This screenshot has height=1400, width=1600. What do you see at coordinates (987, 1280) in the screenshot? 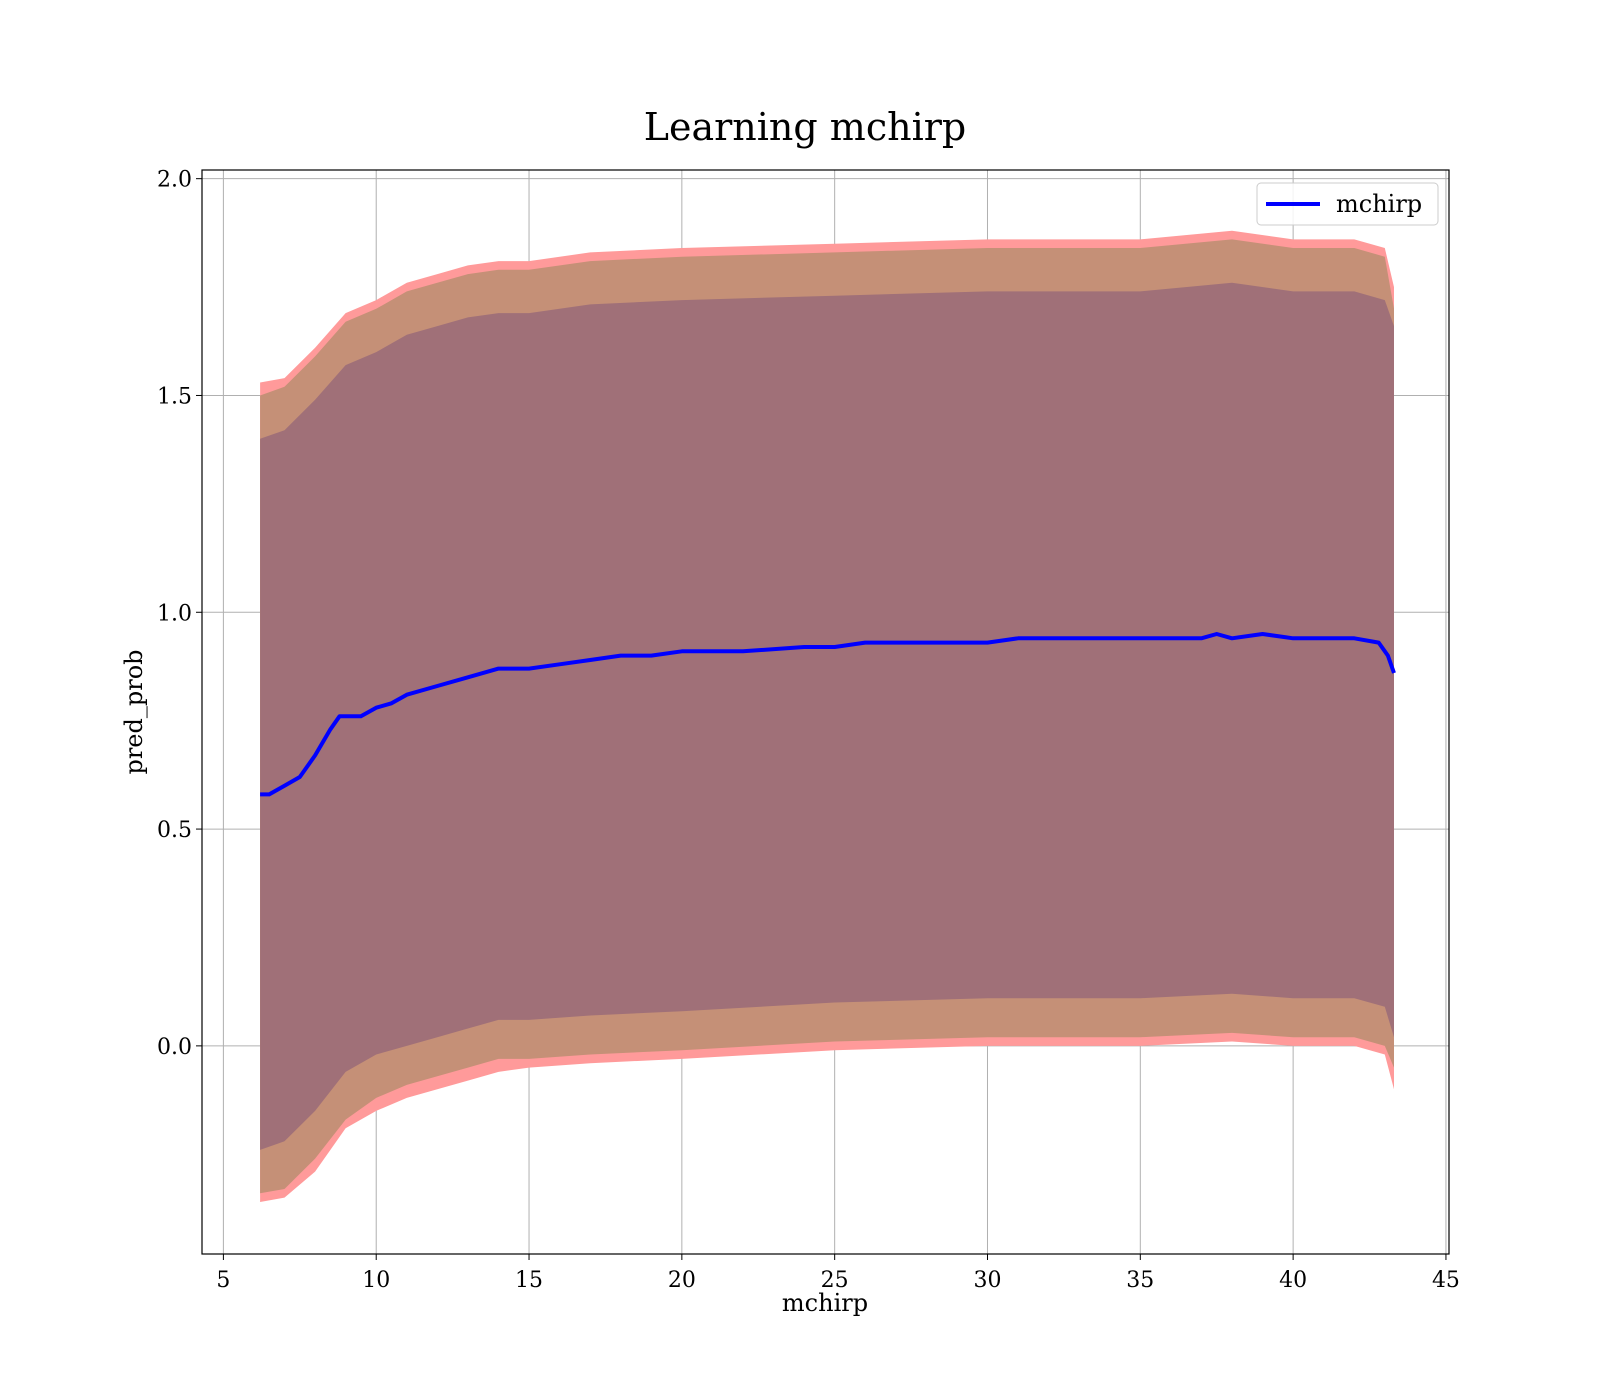
I see `x-tick-label: 30` at bounding box center [987, 1280].